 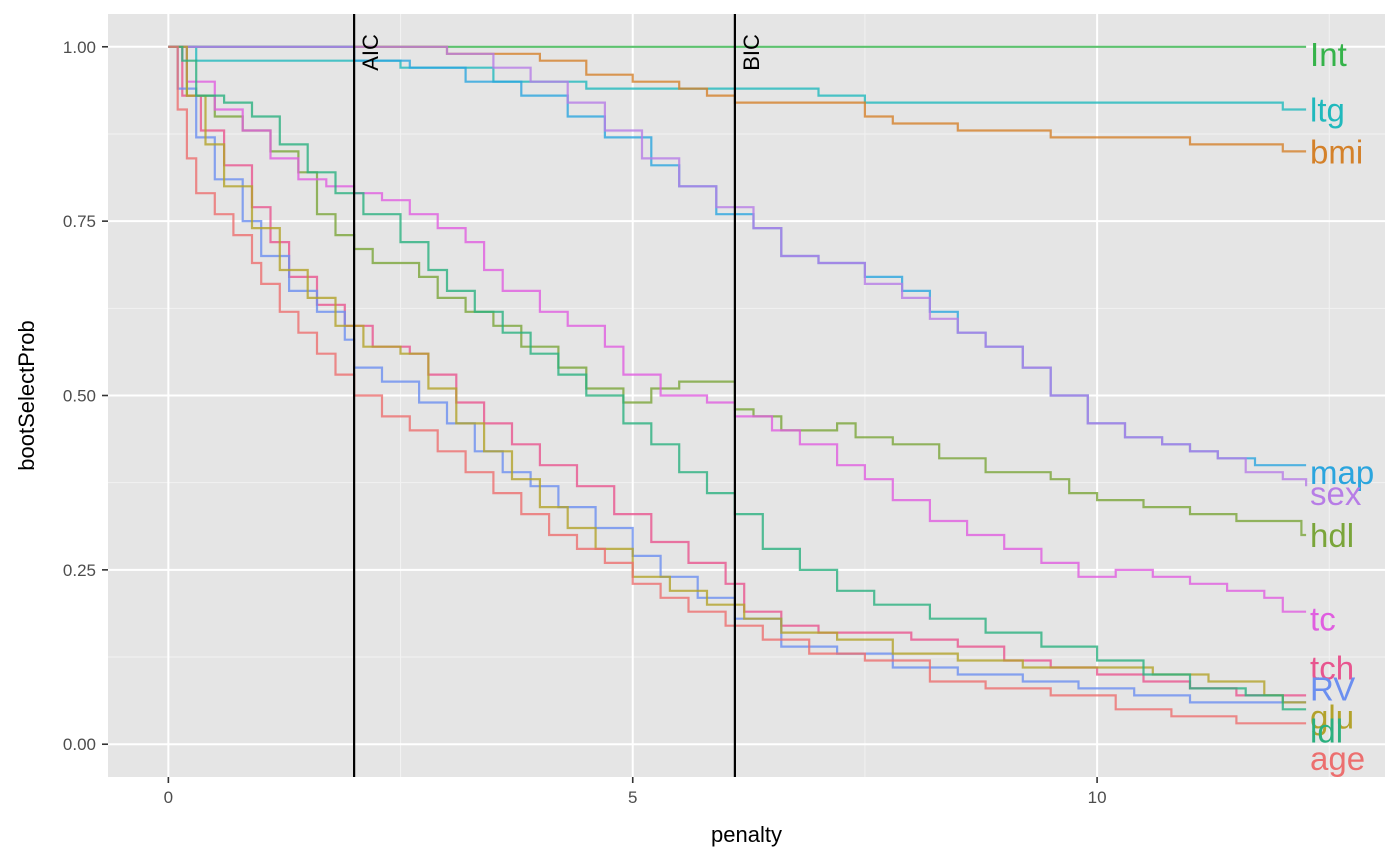 What do you see at coordinates (168, 797) in the screenshot?
I see `x-tick-label-0: 0` at bounding box center [168, 797].